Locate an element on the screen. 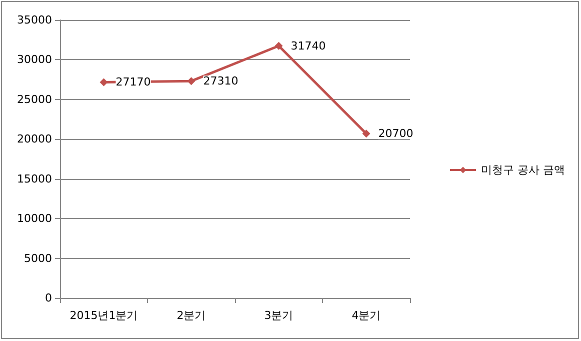  y-tick-label: 15000 is located at coordinates (34, 179).